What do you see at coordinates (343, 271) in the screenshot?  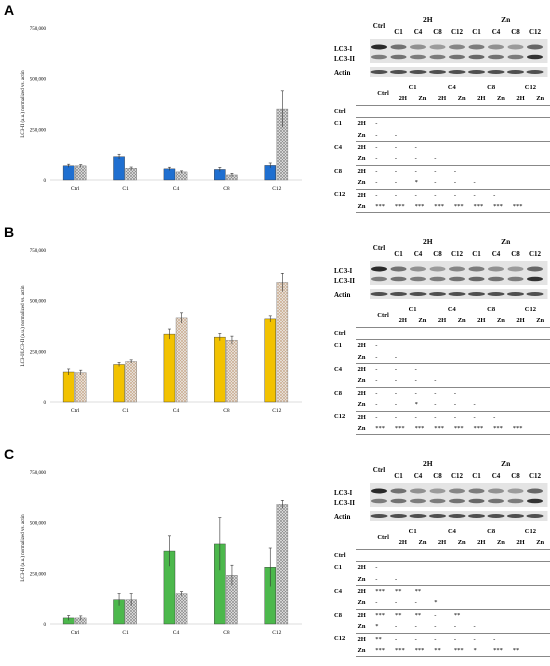 I see `blot-row-label: LC3-I` at bounding box center [343, 271].